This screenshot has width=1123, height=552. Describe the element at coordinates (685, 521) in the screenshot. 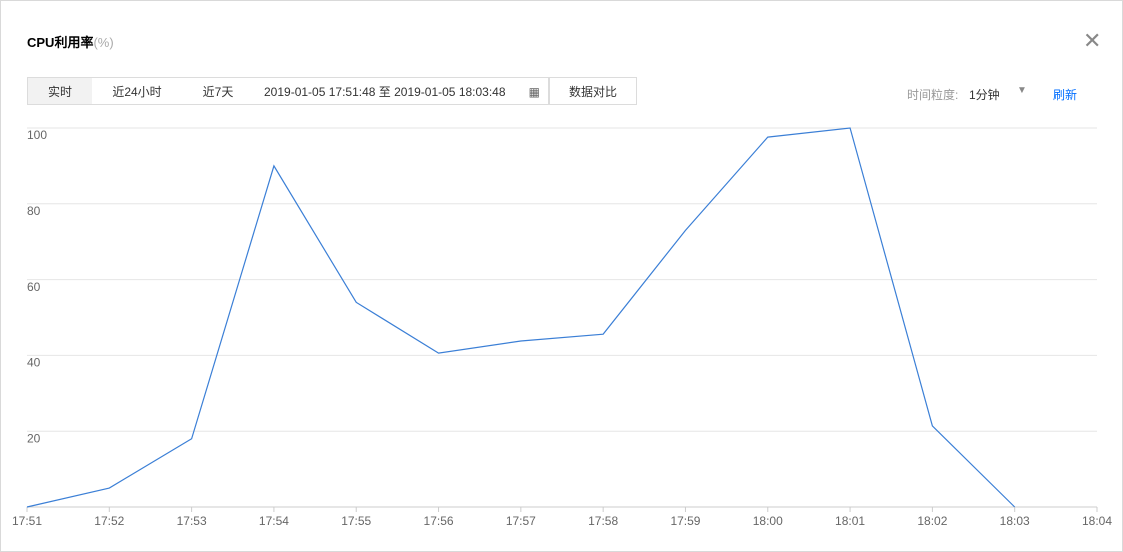

I see `x-tick-label: 17:59` at that location.